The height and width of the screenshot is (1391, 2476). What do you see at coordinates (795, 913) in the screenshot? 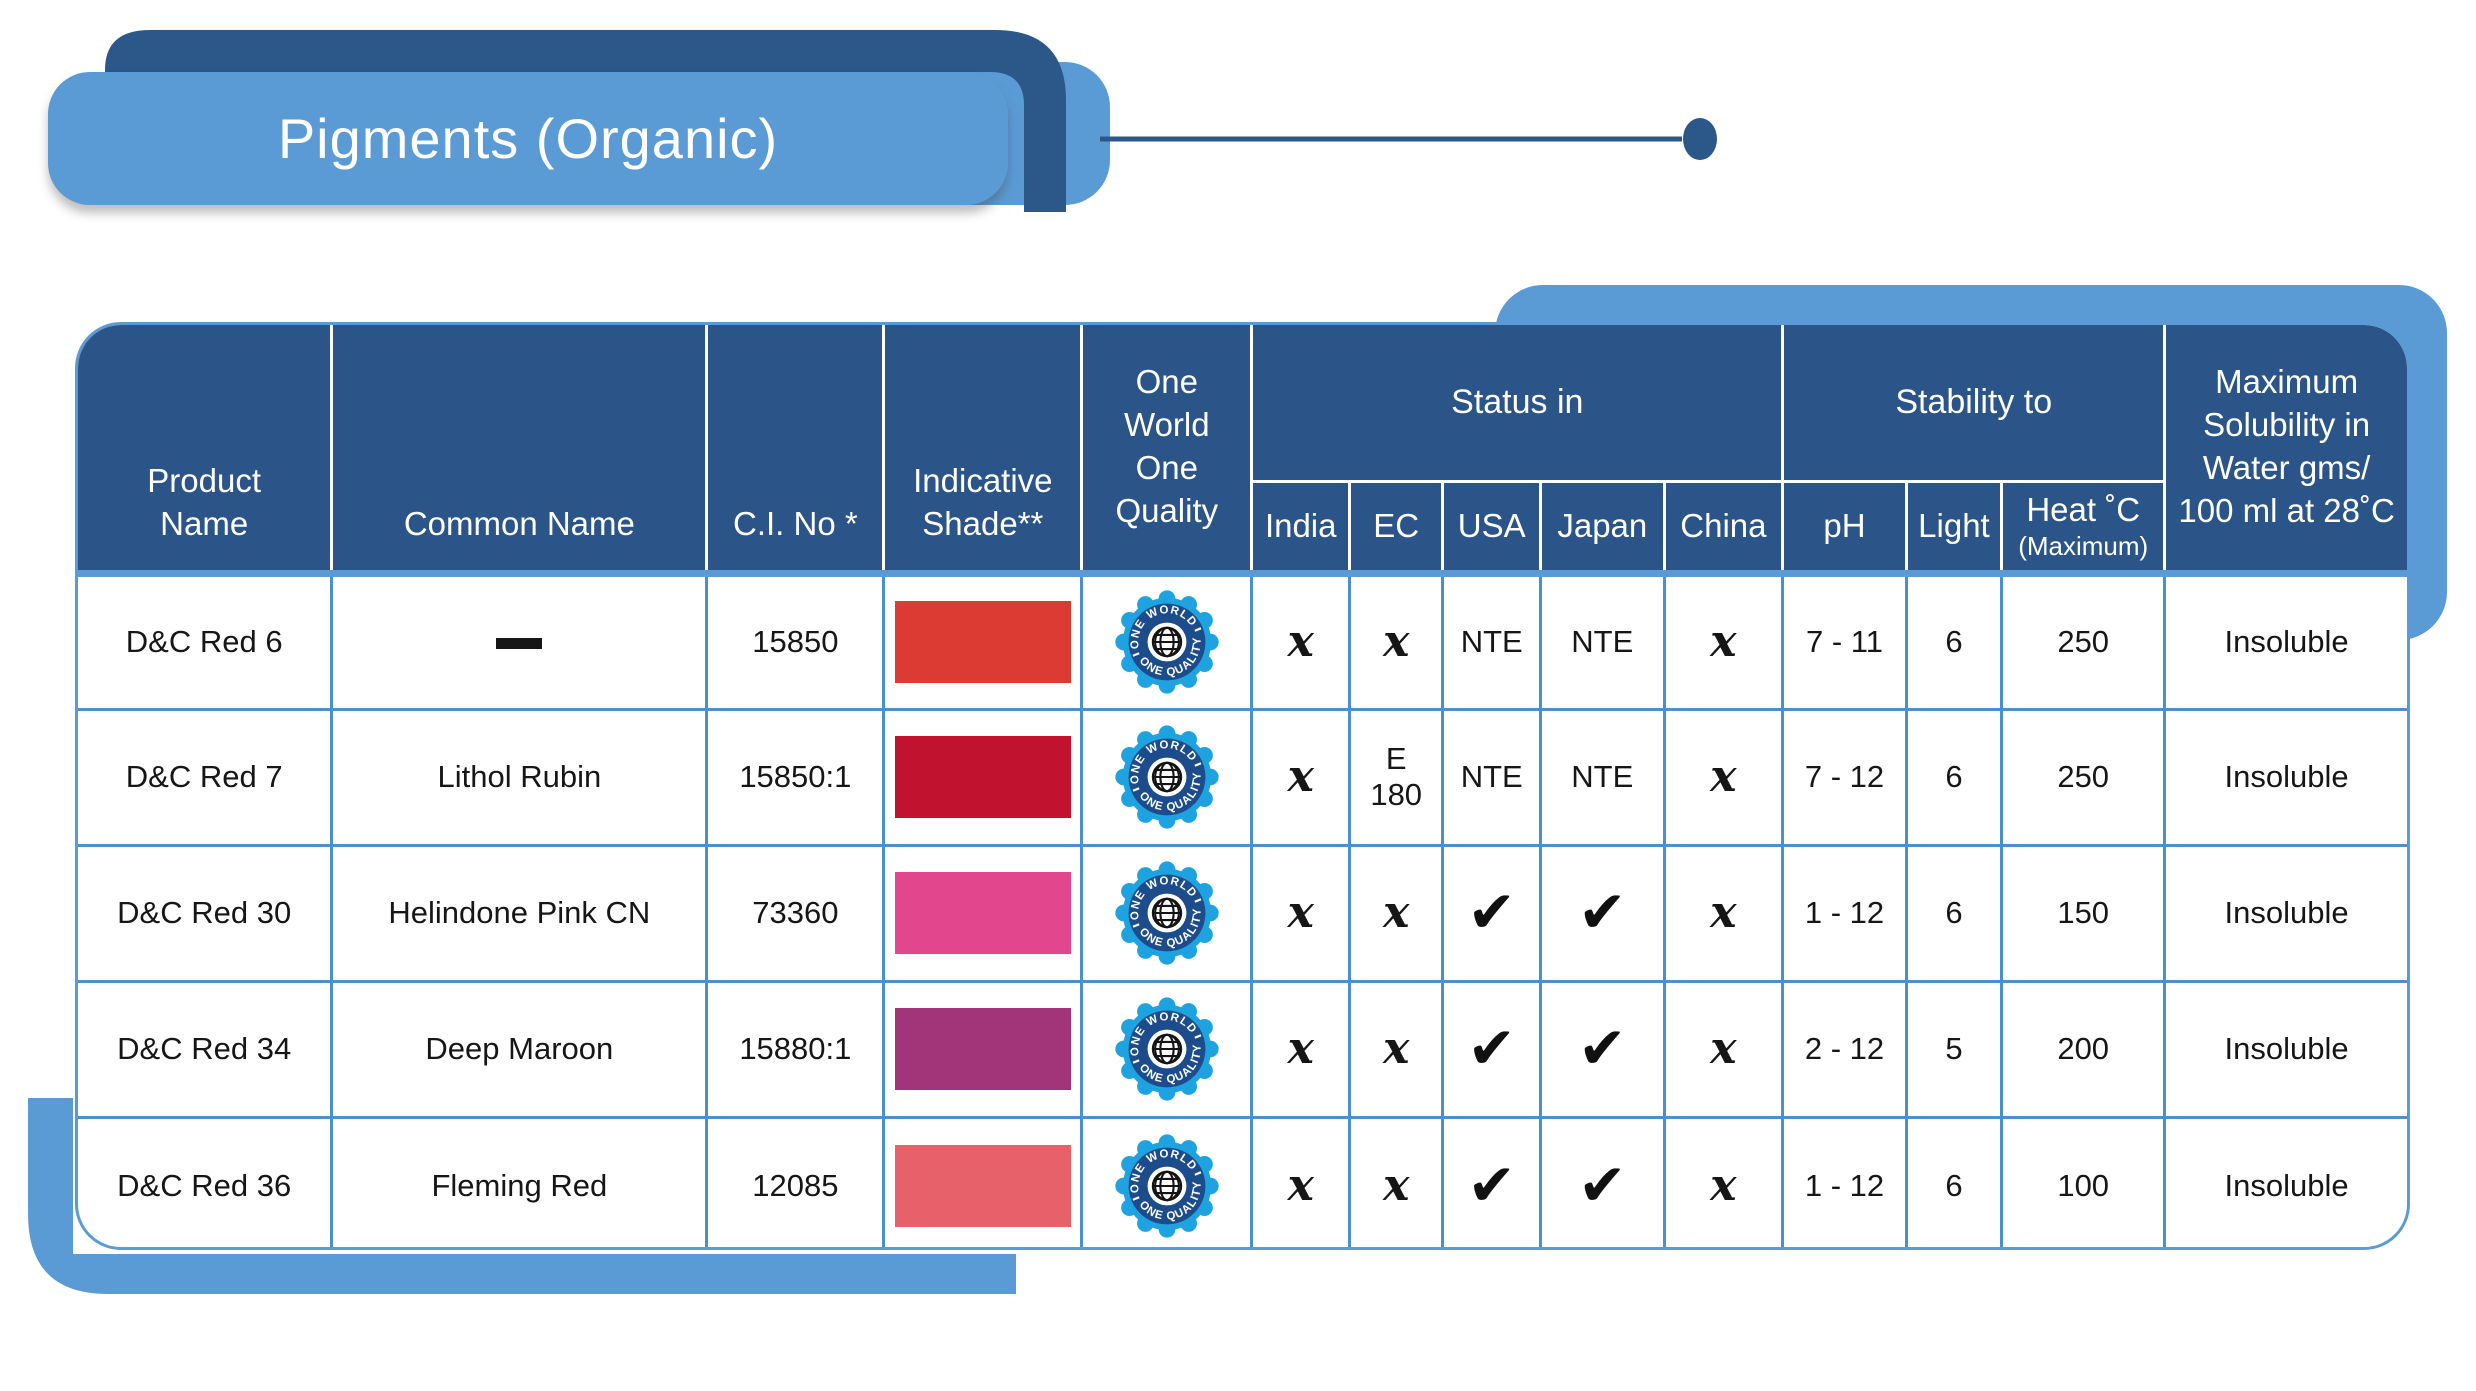
I see `ci-no-cell: 73360` at bounding box center [795, 913].